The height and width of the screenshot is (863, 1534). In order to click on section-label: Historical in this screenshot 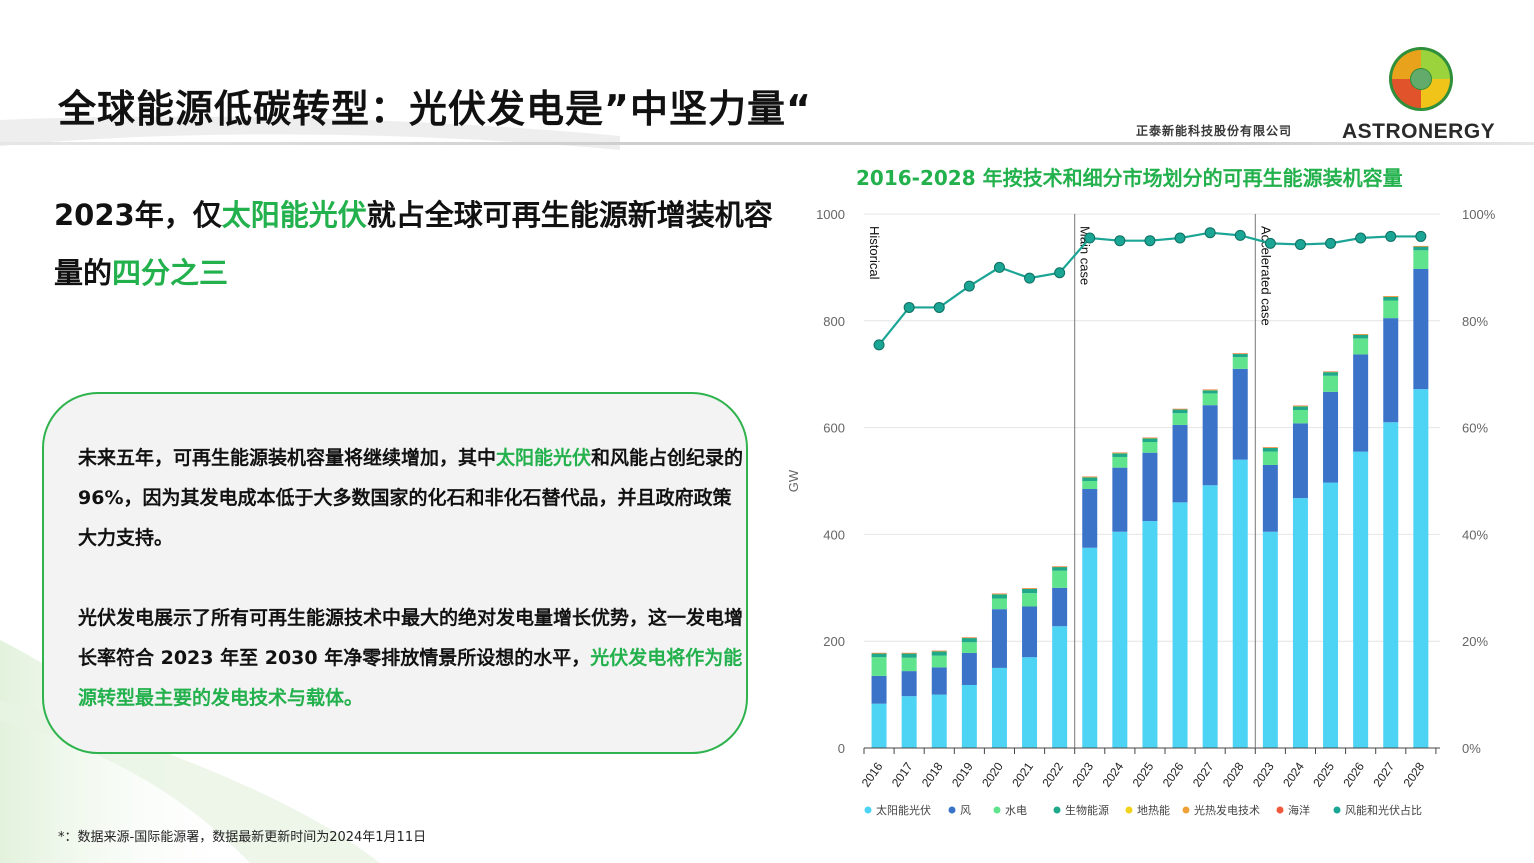, I will do `click(874, 253)`.